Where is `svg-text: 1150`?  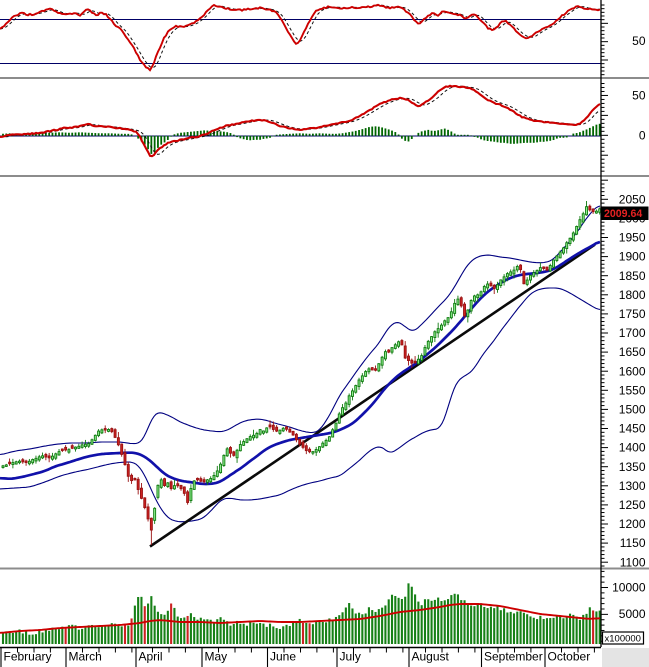 svg-text: 1150 is located at coordinates (633, 543).